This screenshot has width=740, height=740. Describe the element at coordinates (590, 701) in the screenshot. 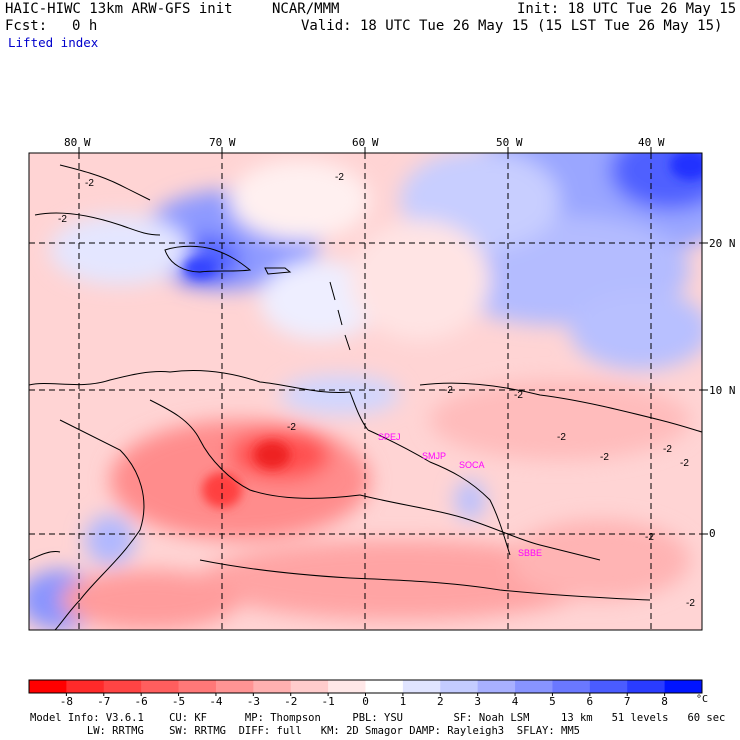

I see `colorbar-tick-label: 6` at that location.